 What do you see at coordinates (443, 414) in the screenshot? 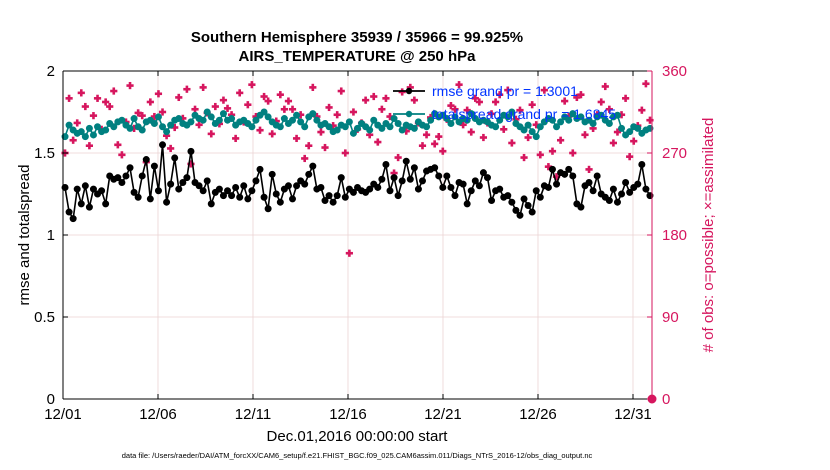
I see `x-tick-label: 12/21` at bounding box center [443, 414].